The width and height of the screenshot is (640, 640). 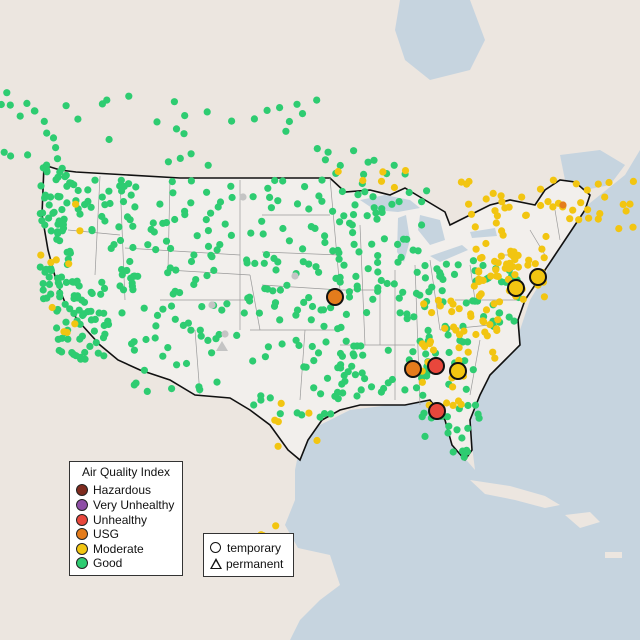 I want to click on legend-swatch, so click(x=82, y=490).